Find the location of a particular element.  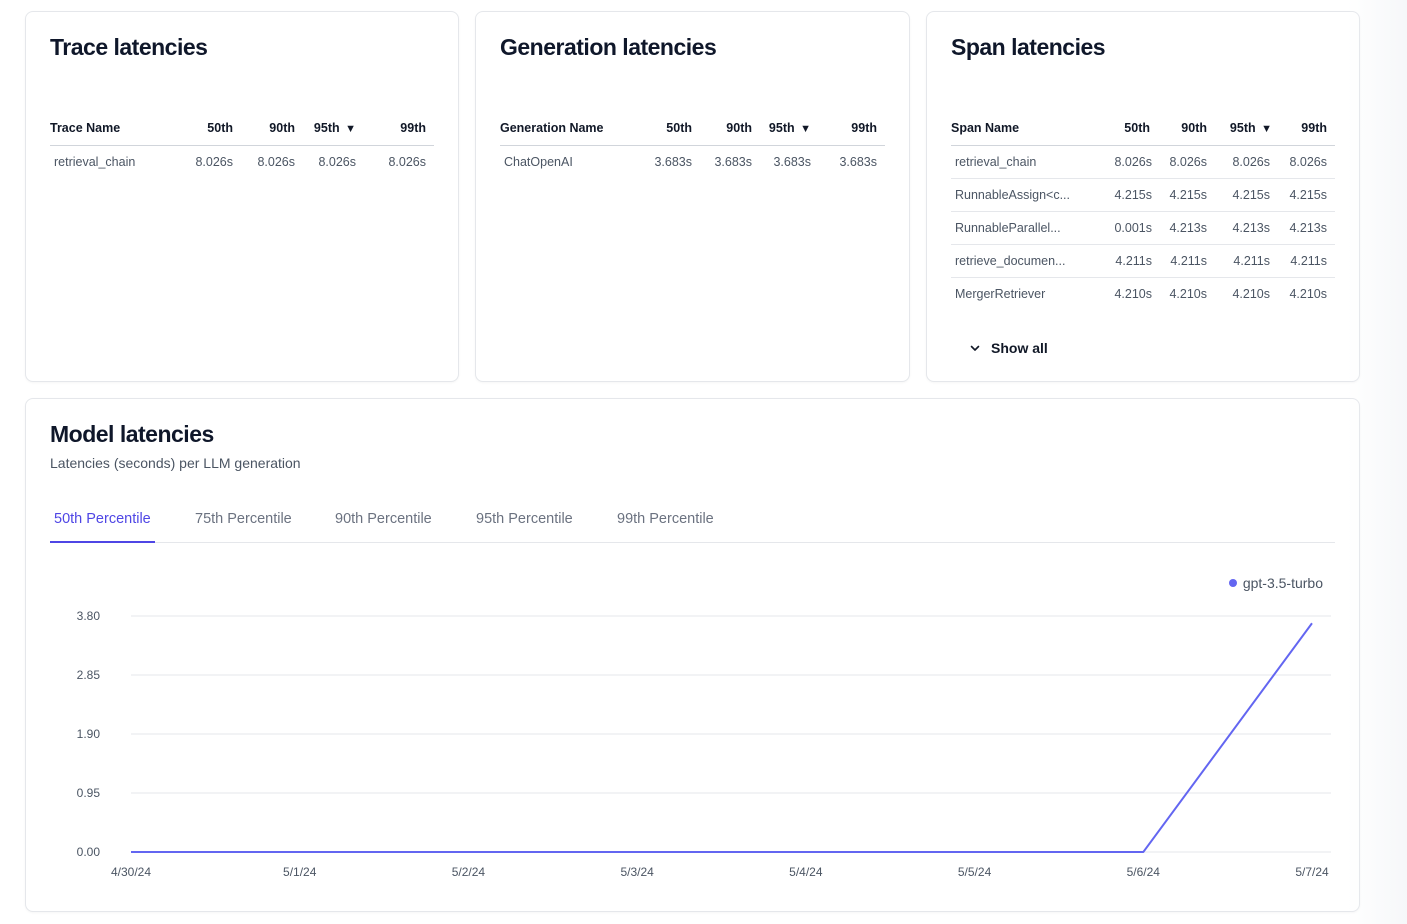

table-row: ChatOpenAI 3.683s 3.683s 3.683s 3.683s is located at coordinates (692, 161).